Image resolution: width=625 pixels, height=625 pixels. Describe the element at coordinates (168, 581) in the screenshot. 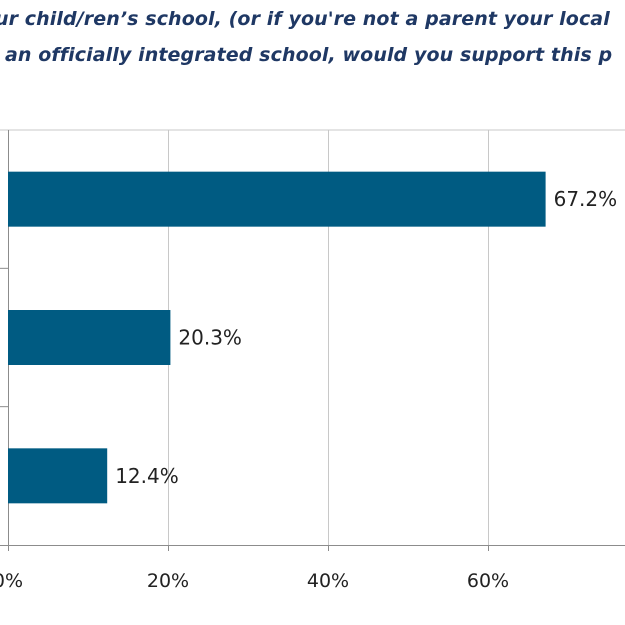

I see `x-tick-label: 20%` at that location.